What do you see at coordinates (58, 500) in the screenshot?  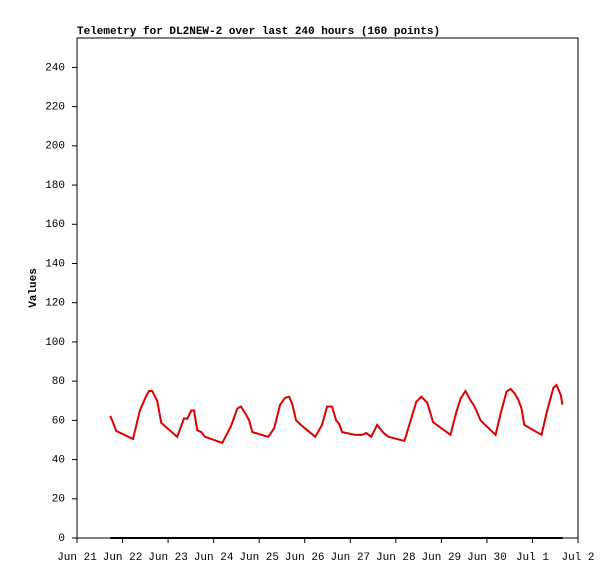 I see `y-tick-label: 20` at bounding box center [58, 500].